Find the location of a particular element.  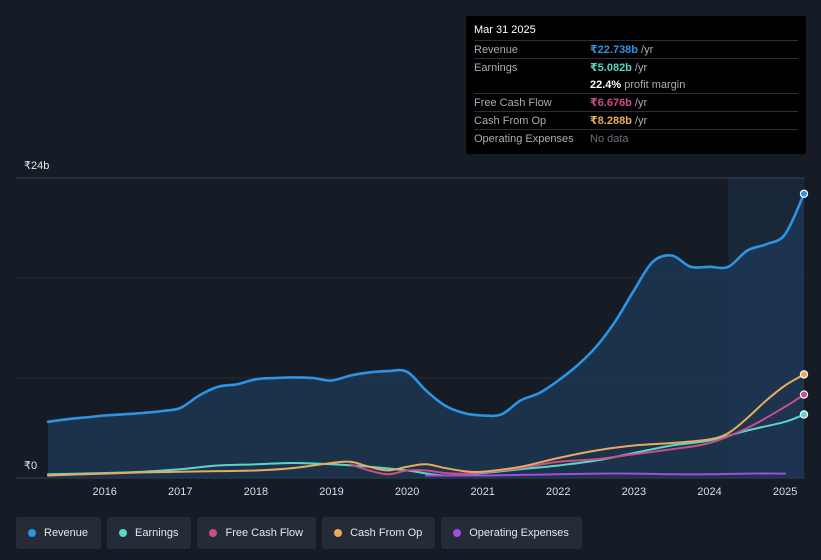

legend-item-revenue: Revenue is located at coordinates (59, 533).